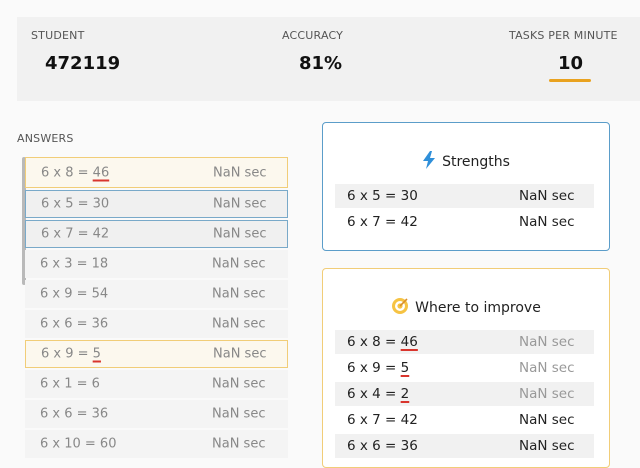 This screenshot has height=468, width=640. Describe the element at coordinates (478, 308) in the screenshot. I see `improve-title-text: Where to improve` at that location.